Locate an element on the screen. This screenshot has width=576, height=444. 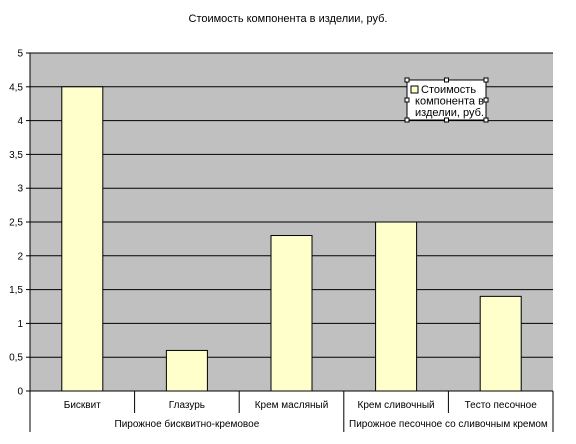
y-tick-label: 3 is located at coordinates (20, 189).